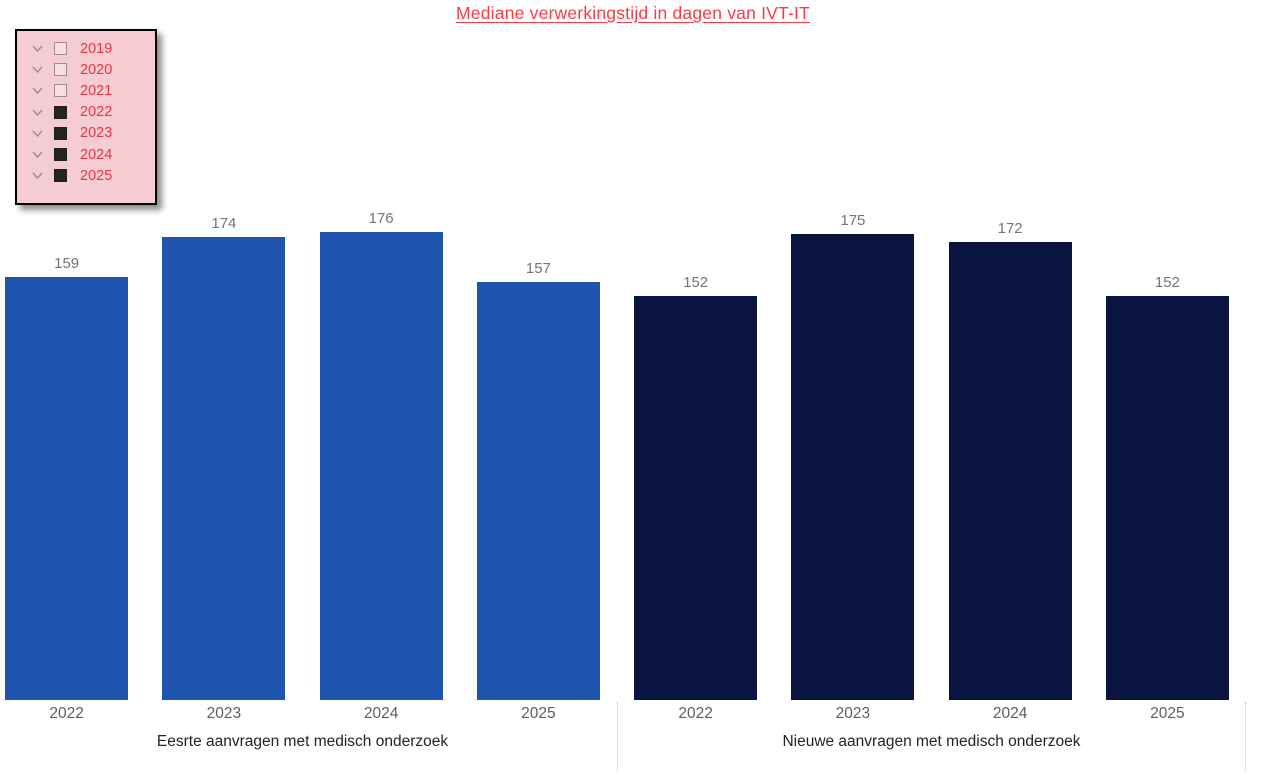 Image resolution: width=1266 pixels, height=774 pixels. I want to click on bar-cell: 152 2025, so click(1167, 361).